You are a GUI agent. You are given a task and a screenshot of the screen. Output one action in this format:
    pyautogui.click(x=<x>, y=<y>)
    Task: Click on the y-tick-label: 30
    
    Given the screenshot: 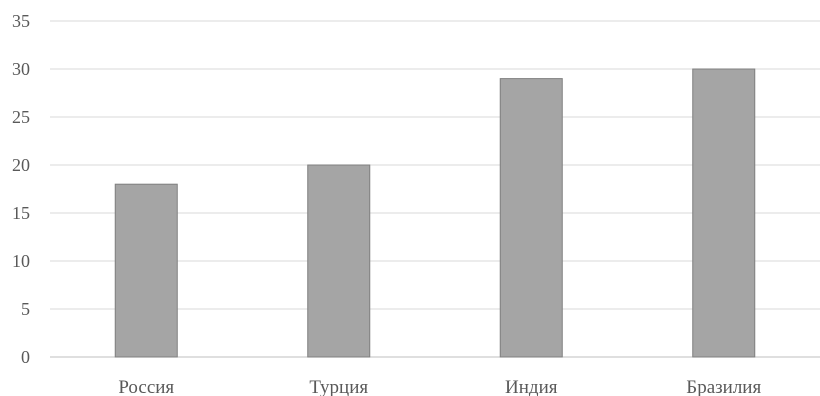 What is the action you would take?
    pyautogui.click(x=21, y=69)
    